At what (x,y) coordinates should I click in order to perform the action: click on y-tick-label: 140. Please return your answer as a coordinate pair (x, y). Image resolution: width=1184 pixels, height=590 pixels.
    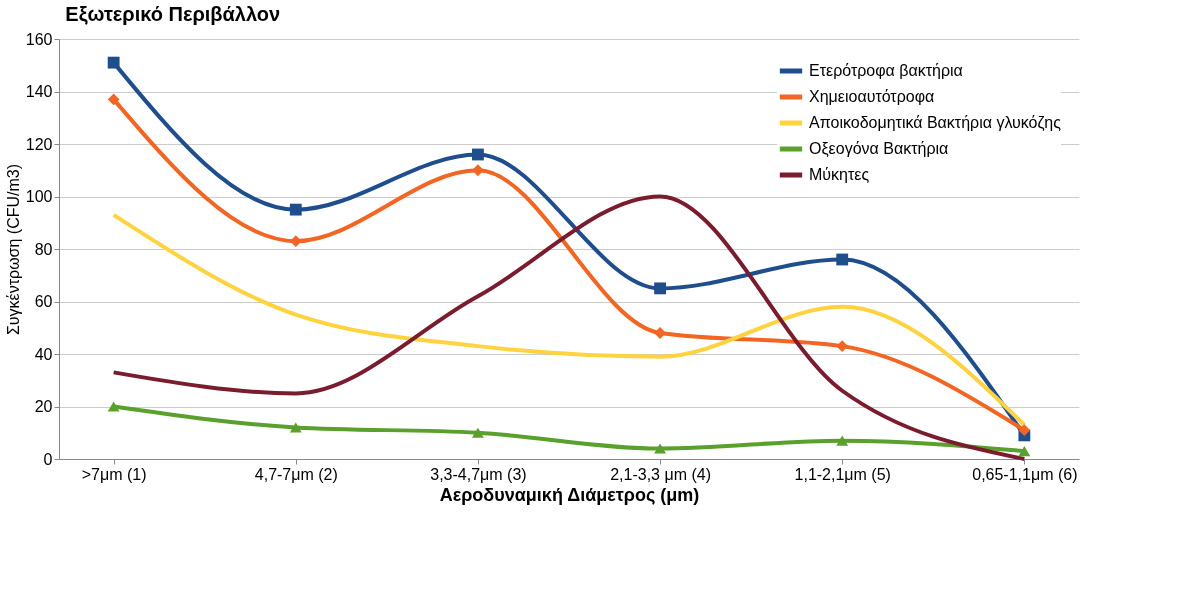
    Looking at the image, I should click on (39, 91).